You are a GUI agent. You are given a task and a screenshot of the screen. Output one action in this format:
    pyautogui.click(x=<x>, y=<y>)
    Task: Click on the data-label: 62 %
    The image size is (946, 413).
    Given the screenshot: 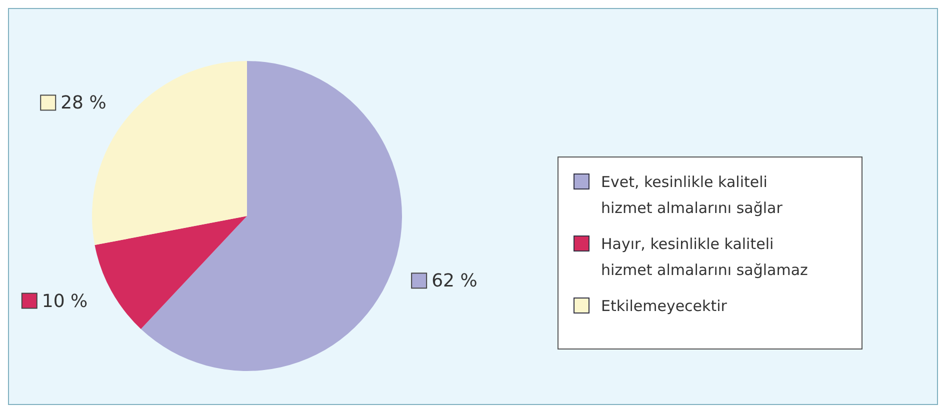 What is the action you would take?
    pyautogui.click(x=455, y=281)
    